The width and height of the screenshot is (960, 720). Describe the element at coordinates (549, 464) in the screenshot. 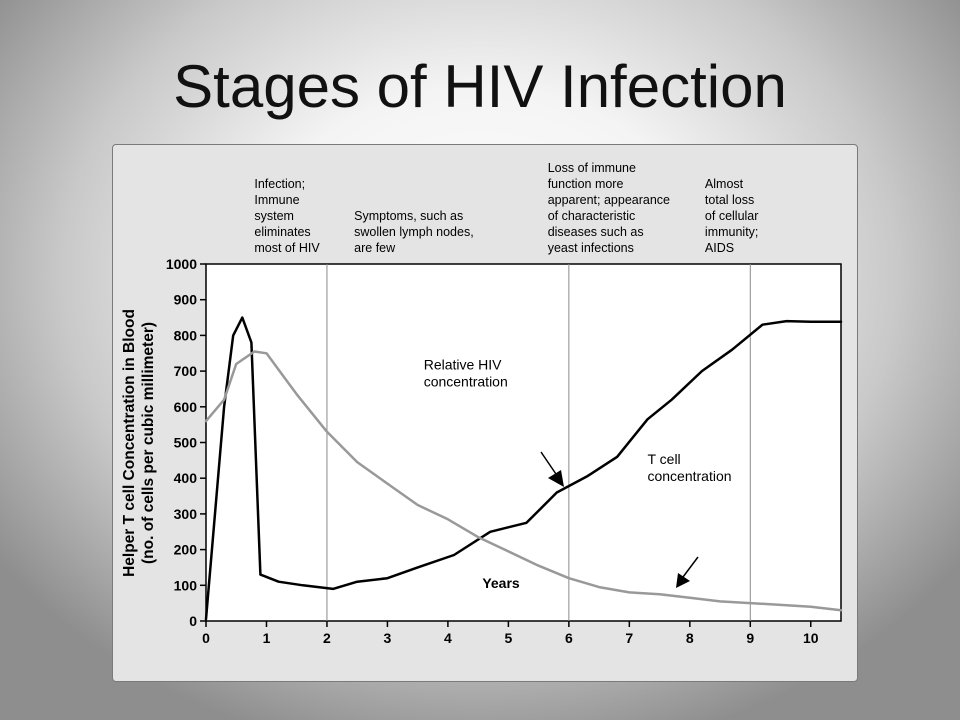

I see `hiv-arrow-line` at that location.